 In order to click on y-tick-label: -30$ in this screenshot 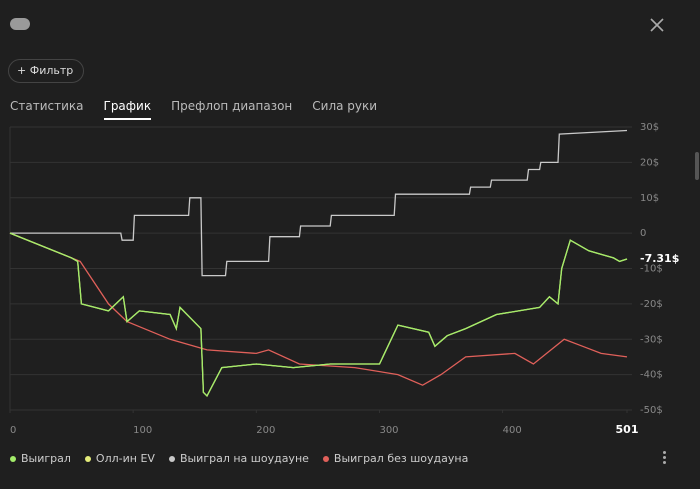, I will do `click(651, 339)`.